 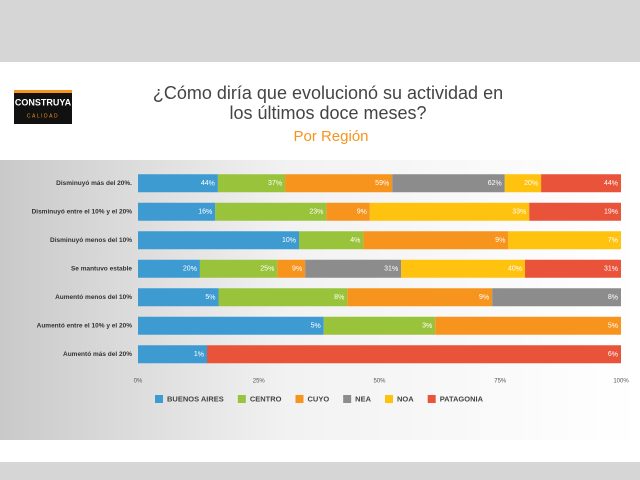 I want to click on data-label: 19%, so click(x=611, y=212).